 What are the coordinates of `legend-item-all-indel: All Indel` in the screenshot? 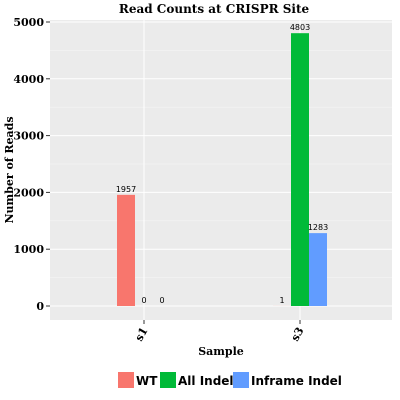 It's located at (197, 380).